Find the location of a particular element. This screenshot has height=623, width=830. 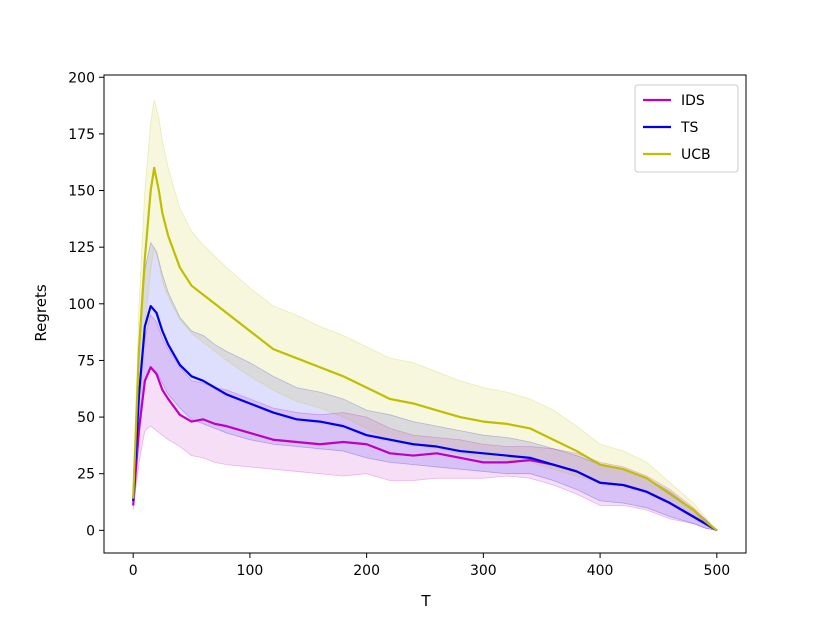

x-tick-label: 0 is located at coordinates (133, 571).